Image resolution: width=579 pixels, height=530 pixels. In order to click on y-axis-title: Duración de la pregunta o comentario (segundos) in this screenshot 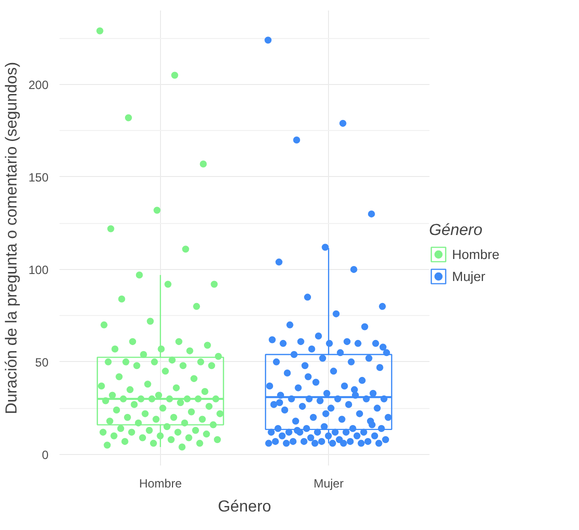, I will do `click(11, 238)`.